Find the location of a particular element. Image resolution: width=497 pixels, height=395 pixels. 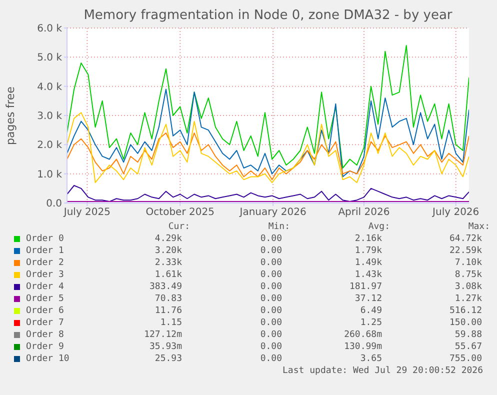

text: 1.79k is located at coordinates (368, 251).